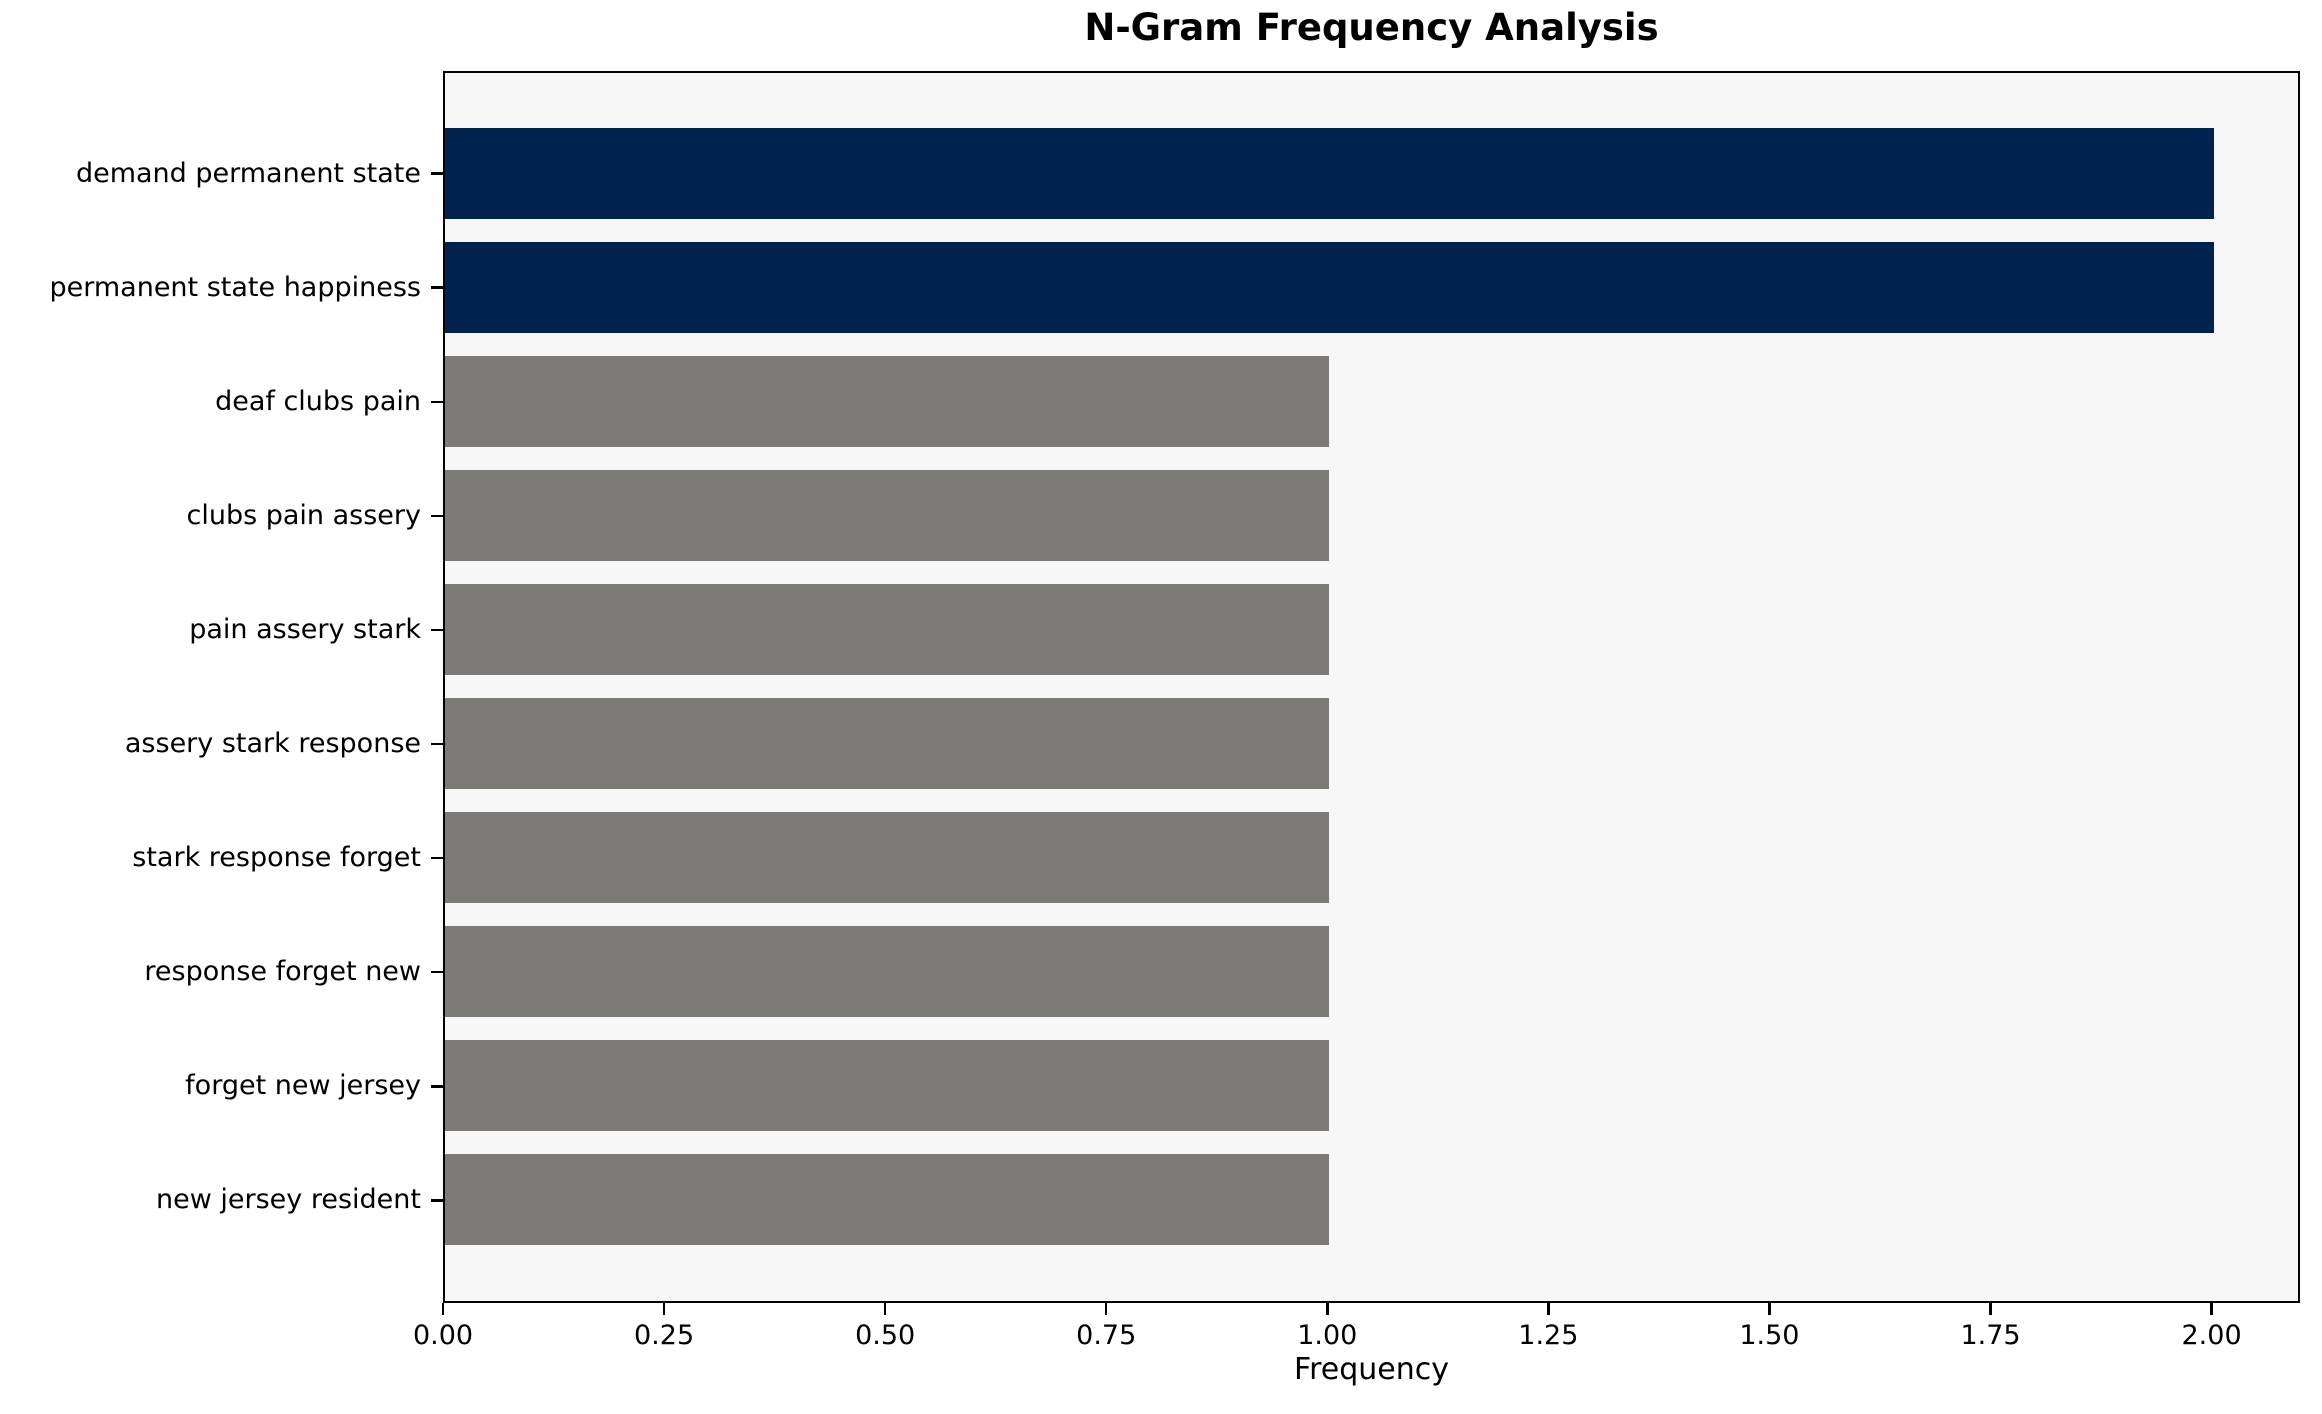 Image resolution: width=2322 pixels, height=1414 pixels. Describe the element at coordinates (318, 401) in the screenshot. I see `y-tick-label: deaf clubs pain` at that location.